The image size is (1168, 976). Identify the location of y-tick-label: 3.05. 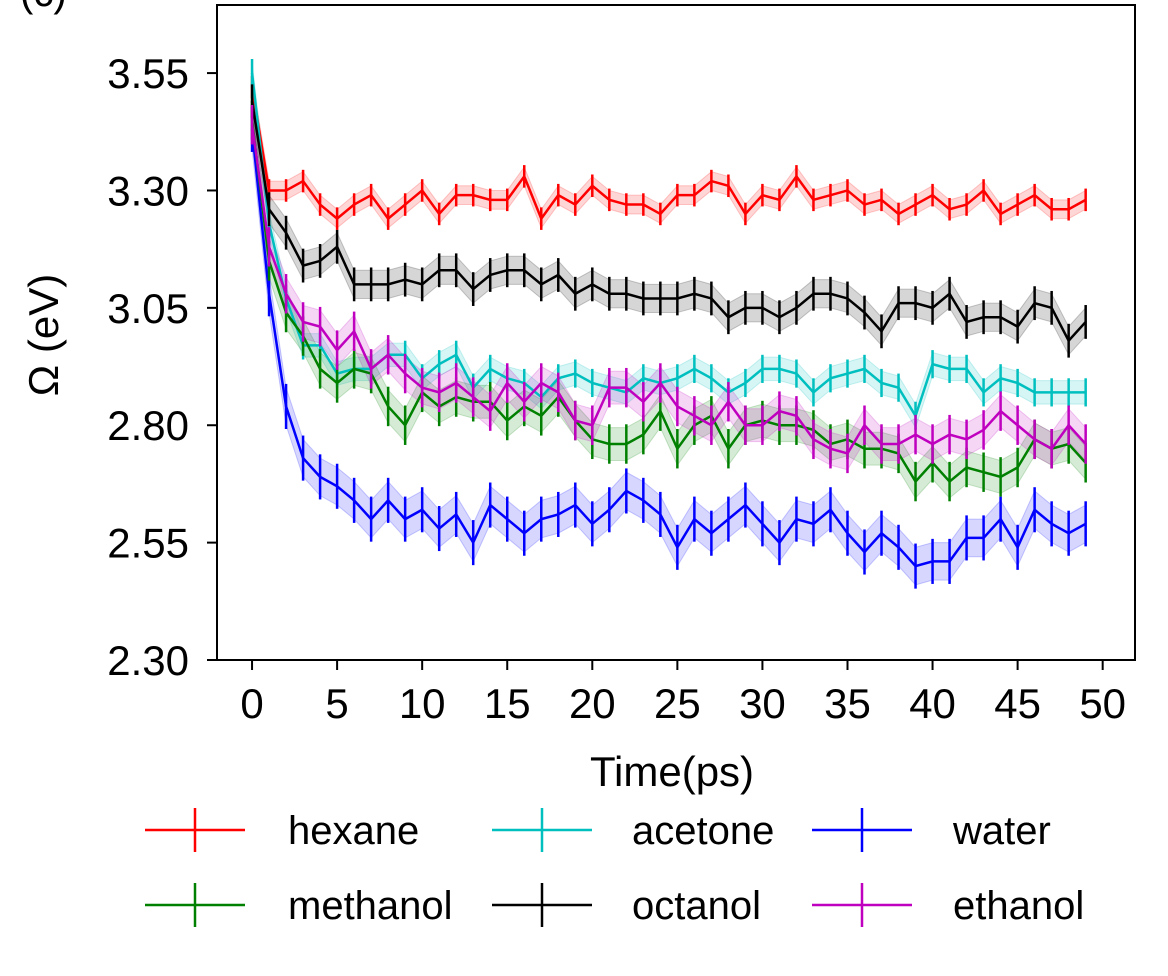
(148, 308).